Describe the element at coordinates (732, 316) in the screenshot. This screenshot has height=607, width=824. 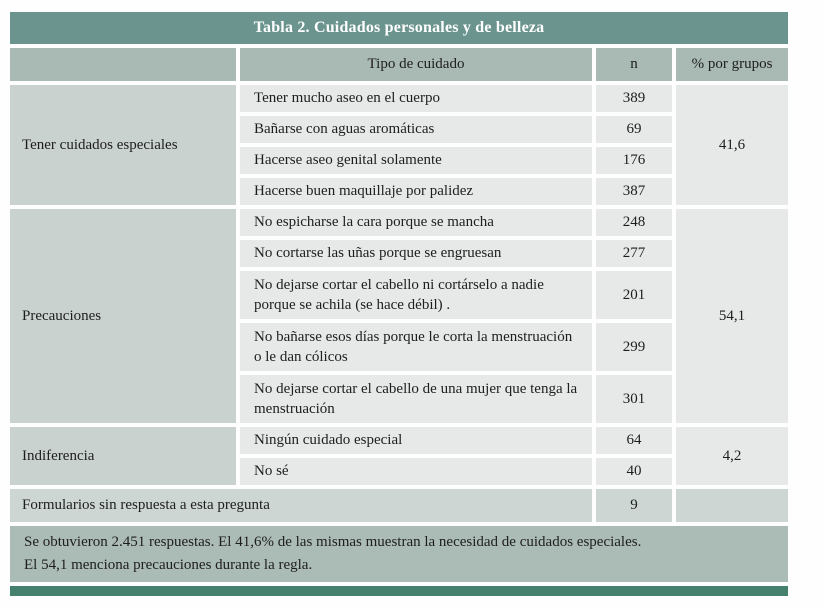
I see `group-pct-cell: 54,1` at that location.